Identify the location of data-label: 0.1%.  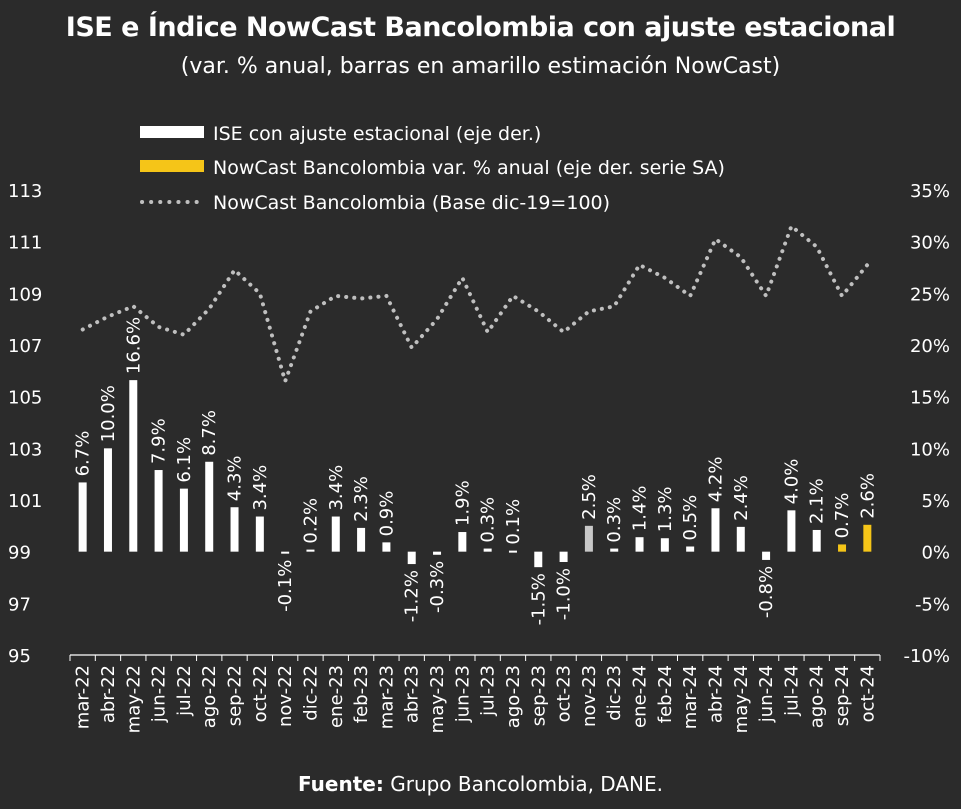
(513, 522).